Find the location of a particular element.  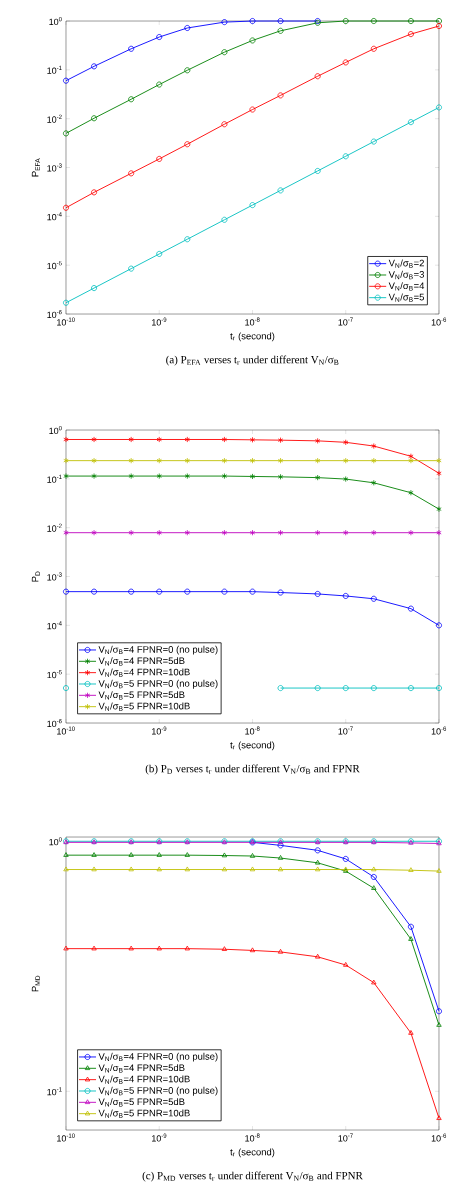

legend-label: V$_{N}$/σ$_{B}$=2 is located at coordinates (406, 263).